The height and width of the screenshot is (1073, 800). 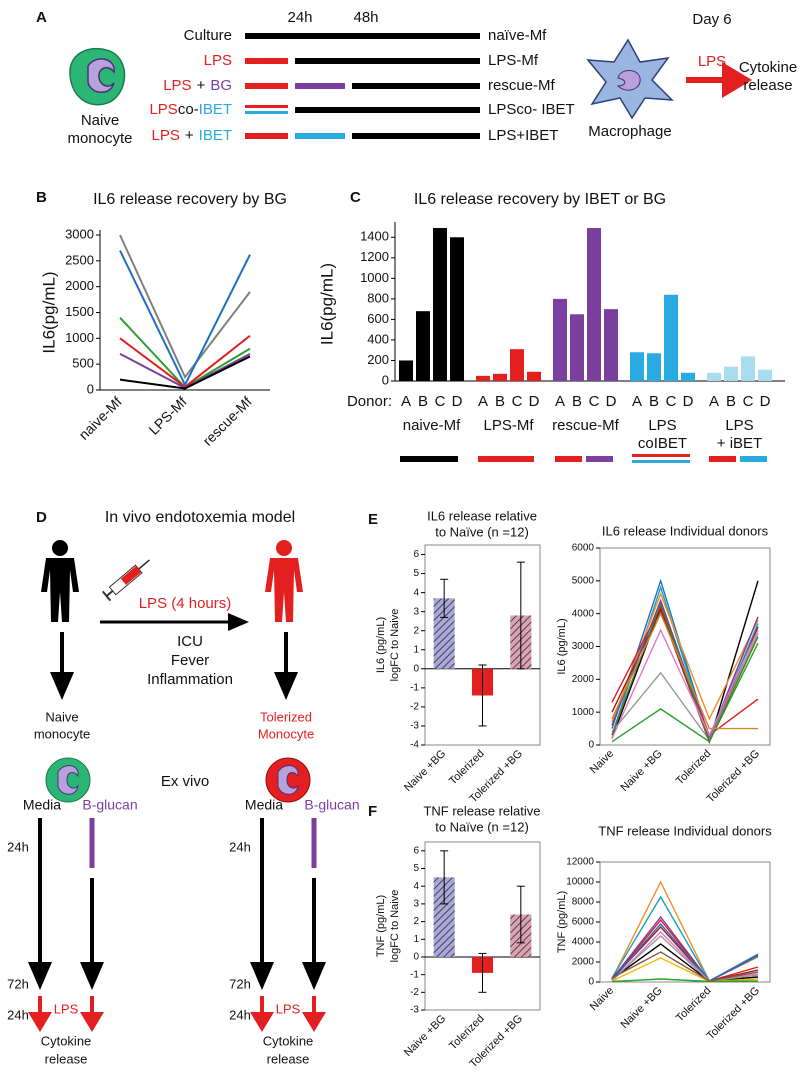 What do you see at coordinates (416, 573) in the screenshot?
I see `y-tick-label: 5` at bounding box center [416, 573].